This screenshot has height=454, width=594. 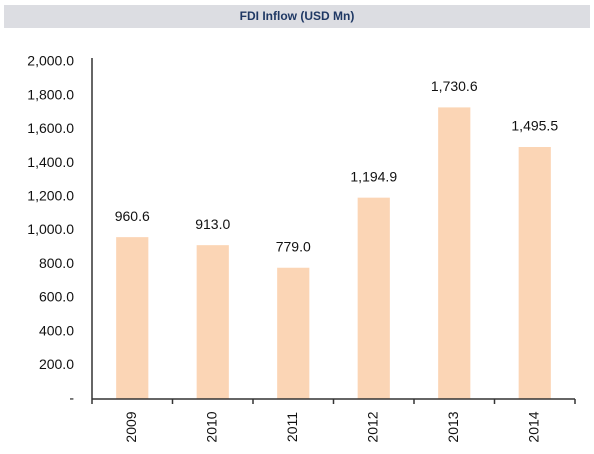 I want to click on title-band, so click(x=297, y=16).